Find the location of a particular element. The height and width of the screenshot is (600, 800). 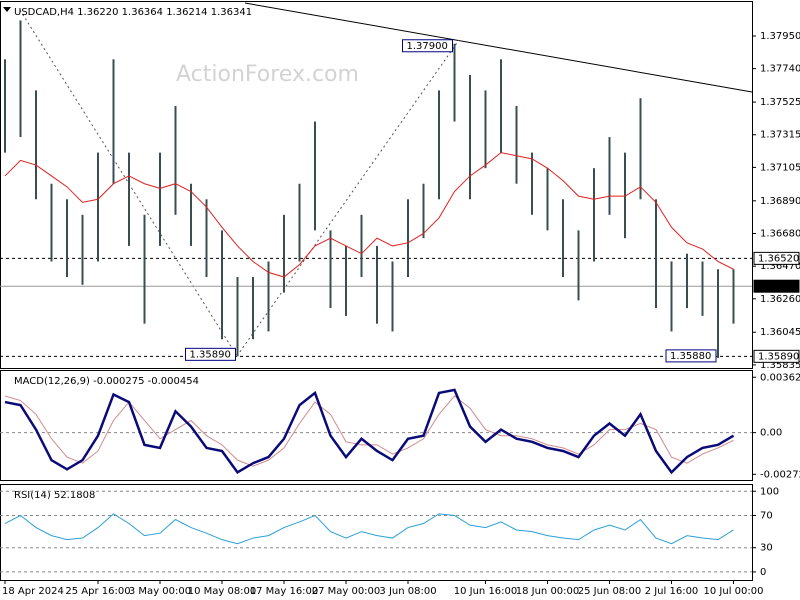

wave-line is located at coordinates (348, 198).